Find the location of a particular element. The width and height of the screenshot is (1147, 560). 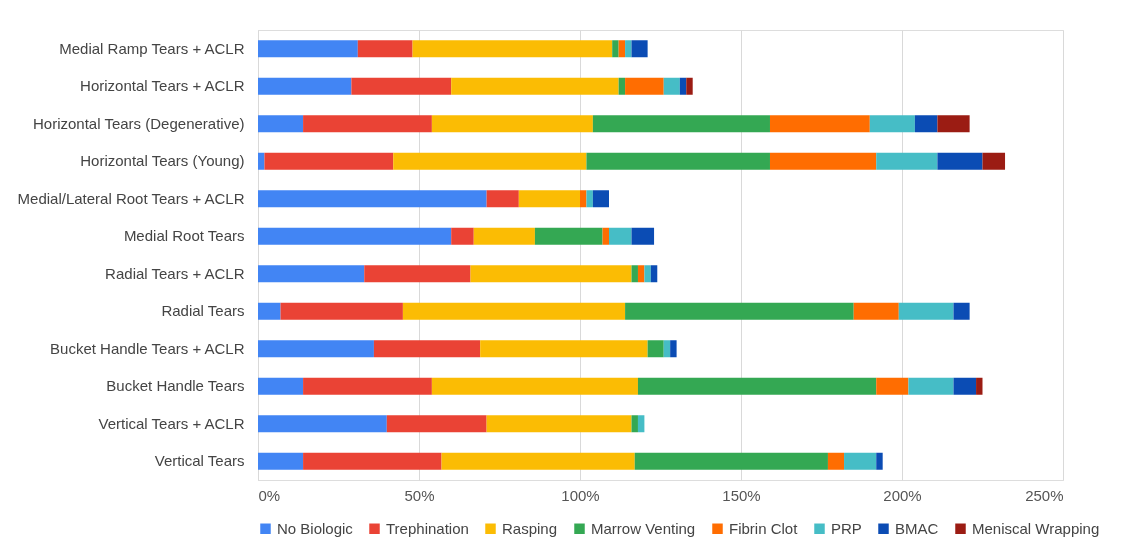

legend-label: No Biologic is located at coordinates (315, 528).